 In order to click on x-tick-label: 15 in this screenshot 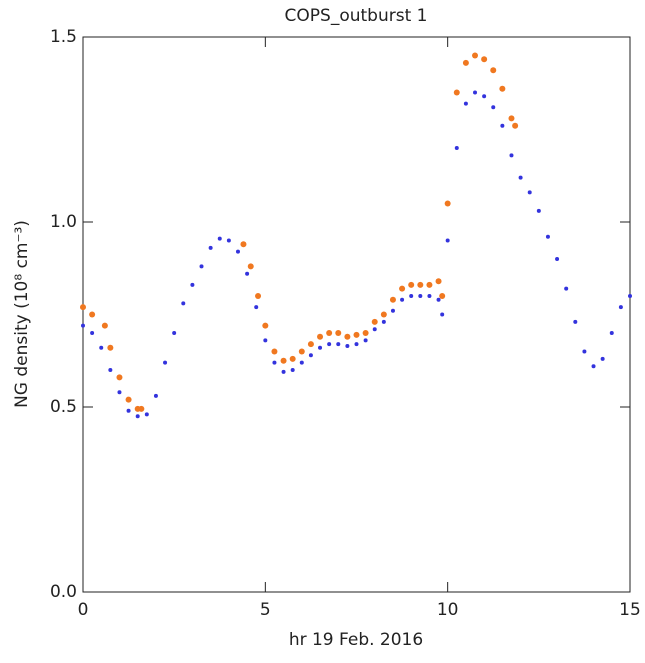, I will do `click(630, 610)`.